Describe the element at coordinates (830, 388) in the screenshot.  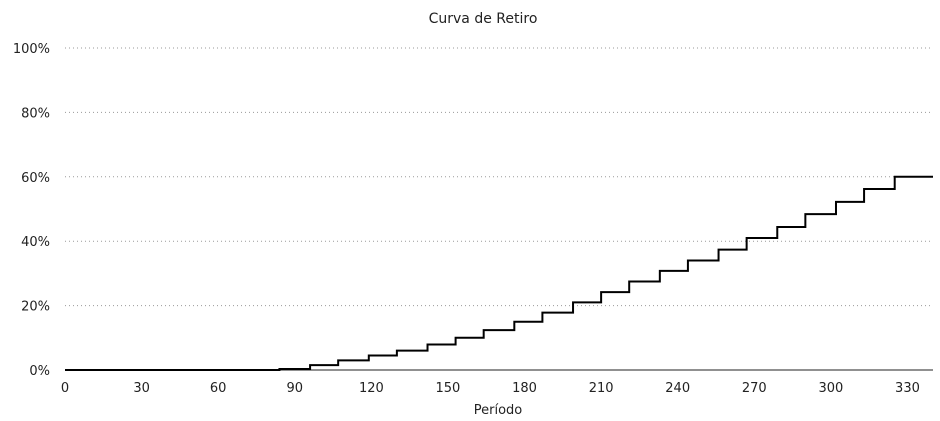
I see `x-tick-label: 300` at that location.